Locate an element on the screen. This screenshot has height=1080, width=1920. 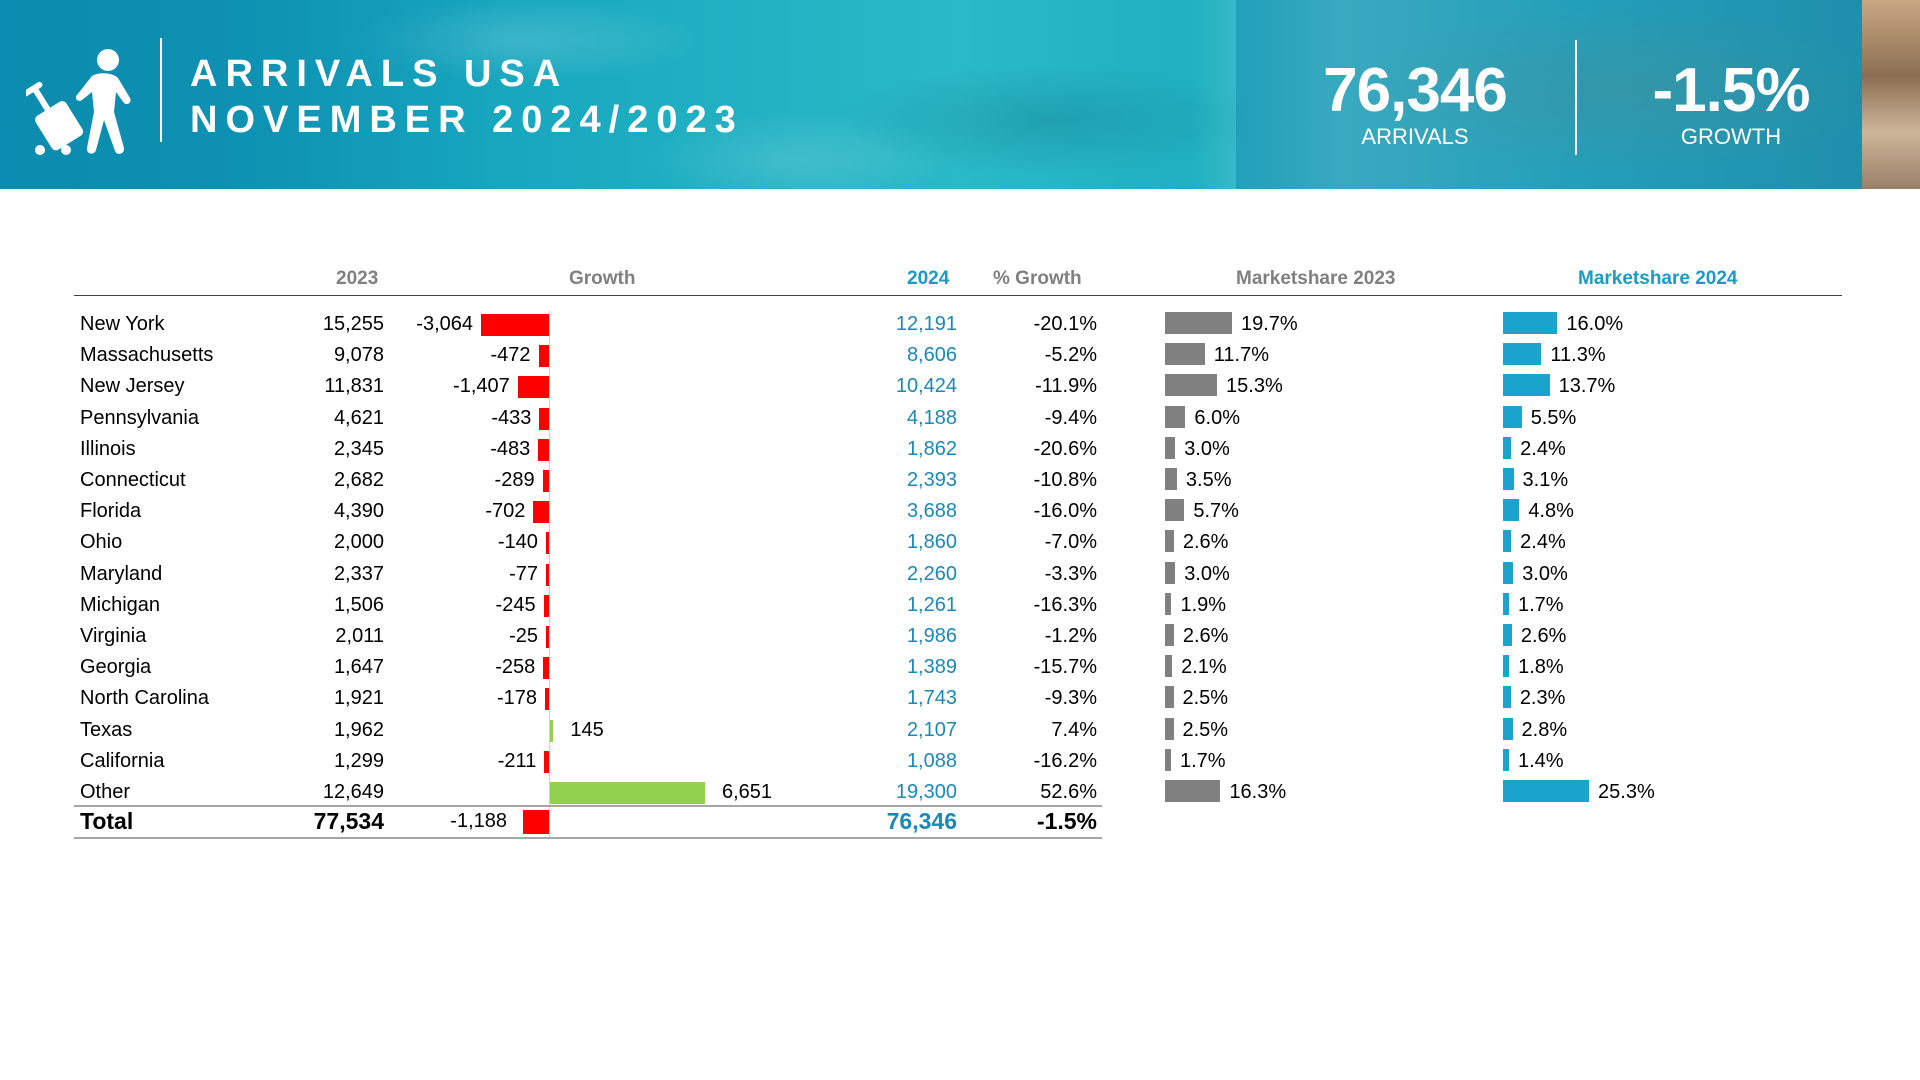
marketshare-2023-label: 2.1% is located at coordinates (1204, 667).